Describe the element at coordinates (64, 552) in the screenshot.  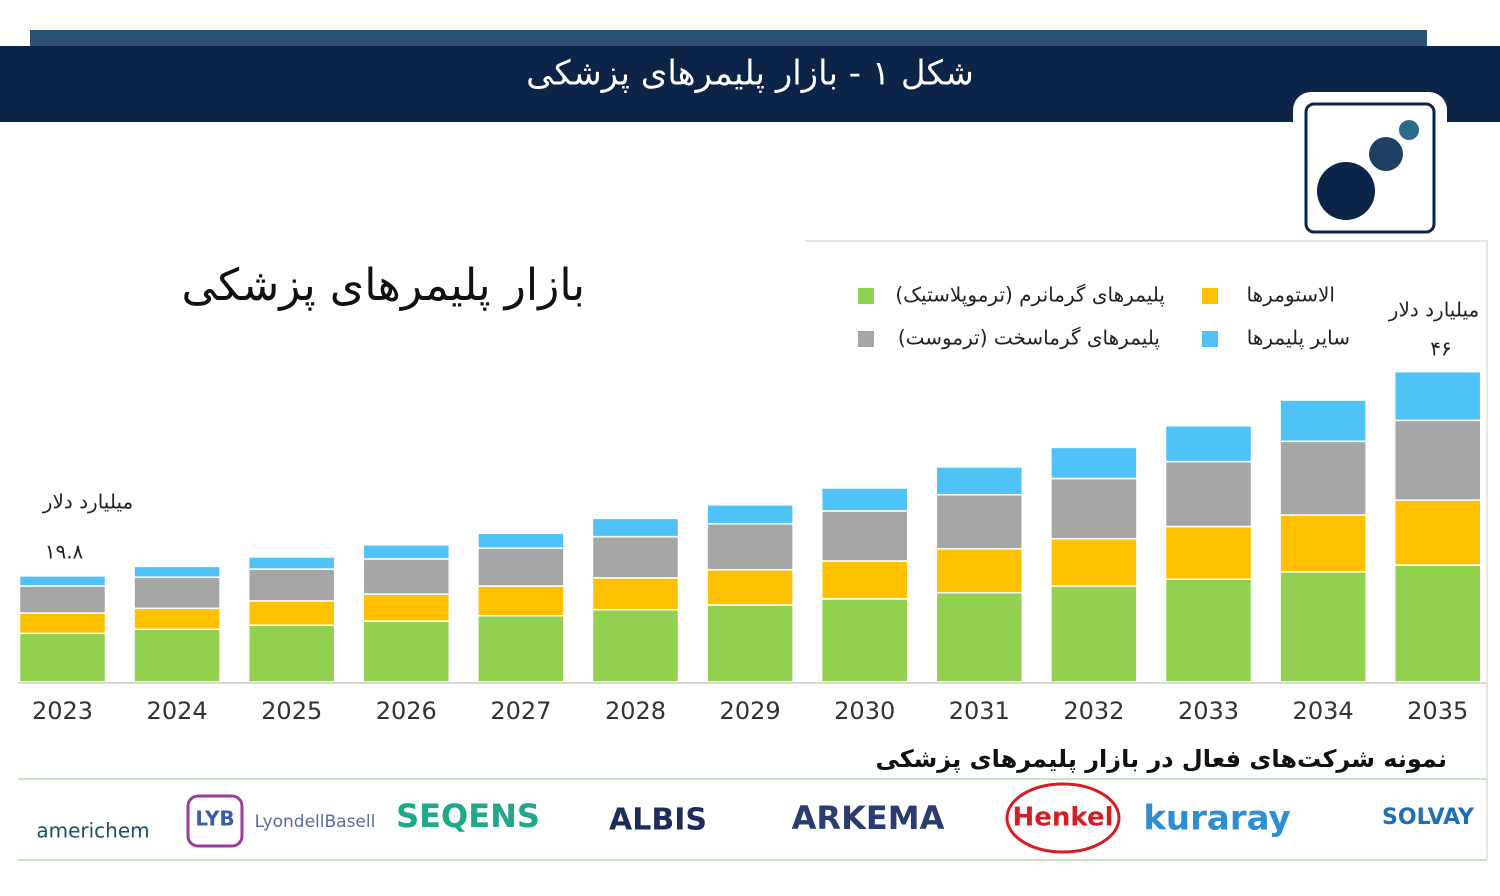
I see `annotation: ۱۹.۸` at that location.